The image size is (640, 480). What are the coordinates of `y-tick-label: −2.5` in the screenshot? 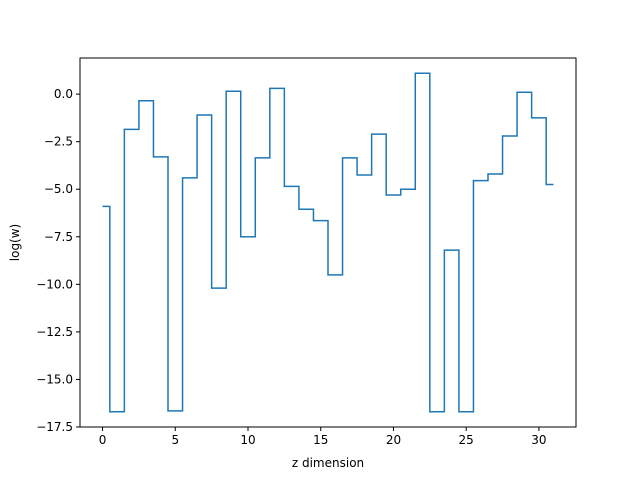 It's located at (58, 142).